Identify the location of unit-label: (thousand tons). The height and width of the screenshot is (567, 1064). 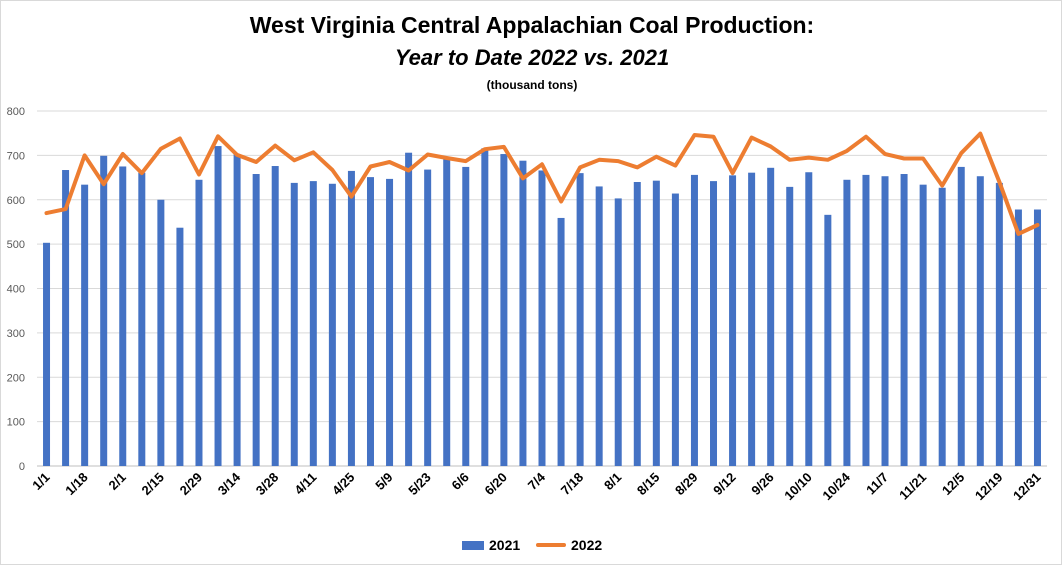
(532, 85).